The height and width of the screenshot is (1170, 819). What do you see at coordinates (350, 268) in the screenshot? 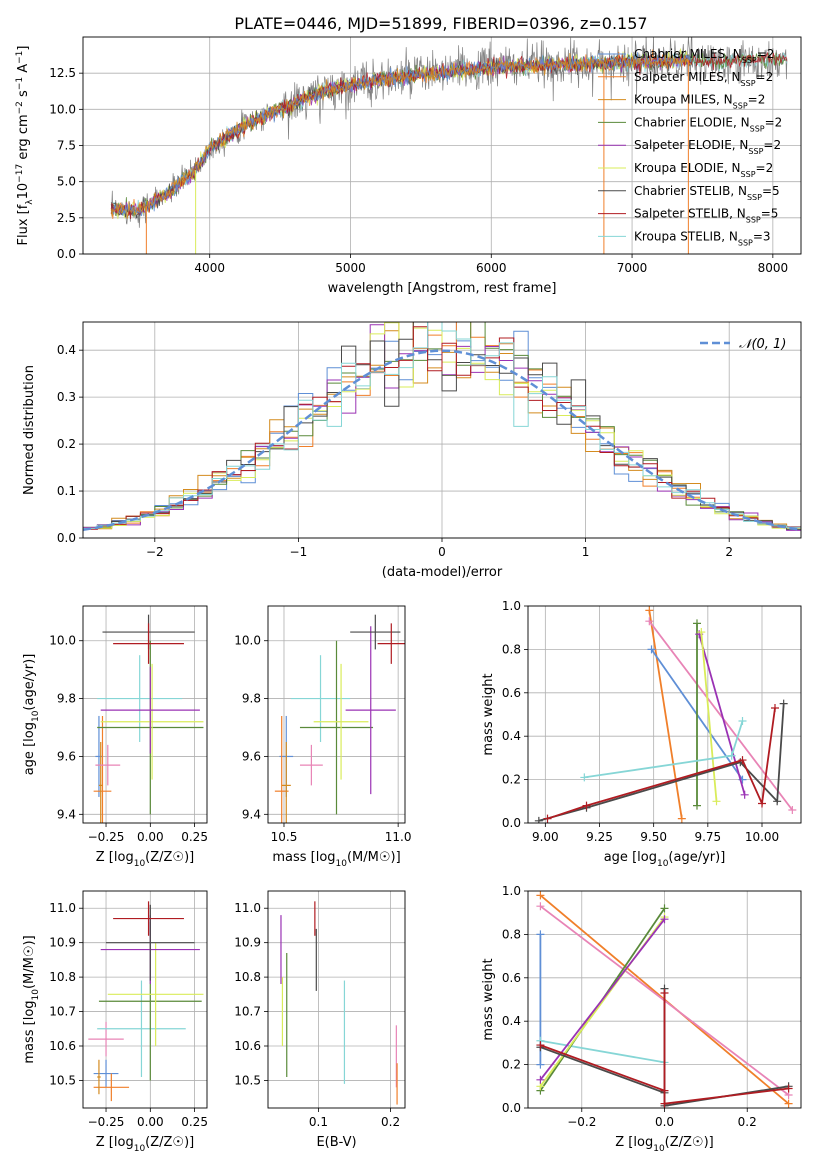
I see `x-tick-label: 5000` at bounding box center [350, 268].